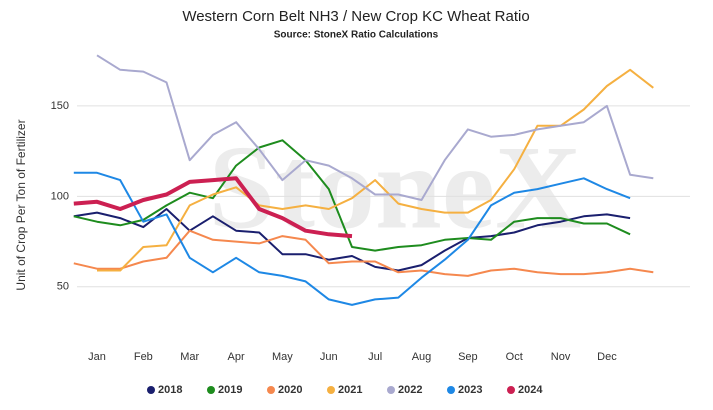  Describe the element at coordinates (235, 357) in the screenshot. I see `x-tick-label: Apr` at that location.